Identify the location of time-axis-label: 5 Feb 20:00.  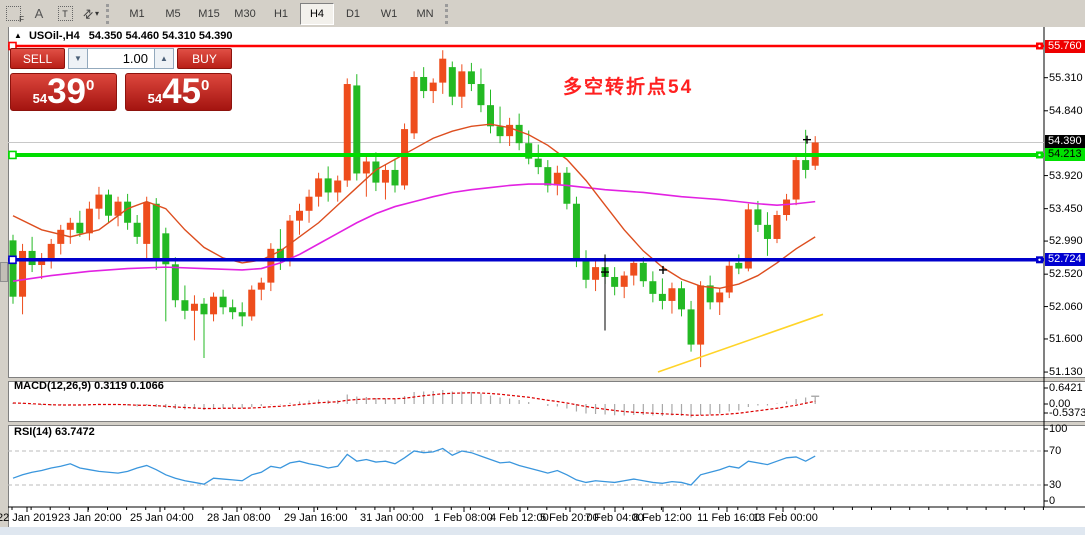
(569, 518).